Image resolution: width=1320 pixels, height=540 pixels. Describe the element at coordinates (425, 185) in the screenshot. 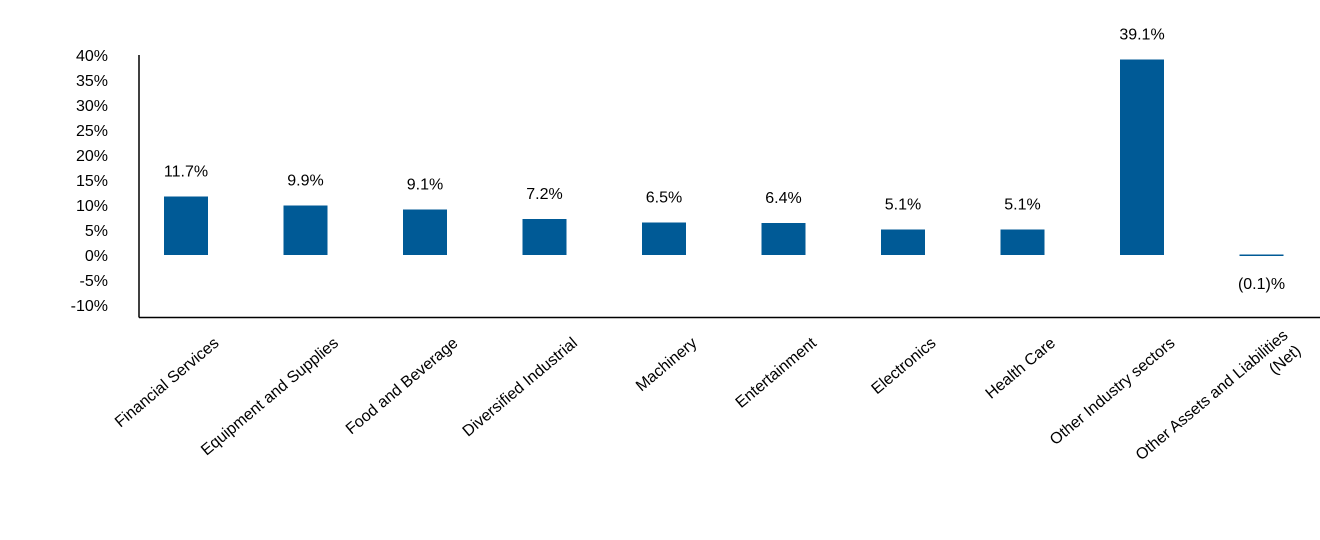

I see `data-label: 9.1%` at that location.